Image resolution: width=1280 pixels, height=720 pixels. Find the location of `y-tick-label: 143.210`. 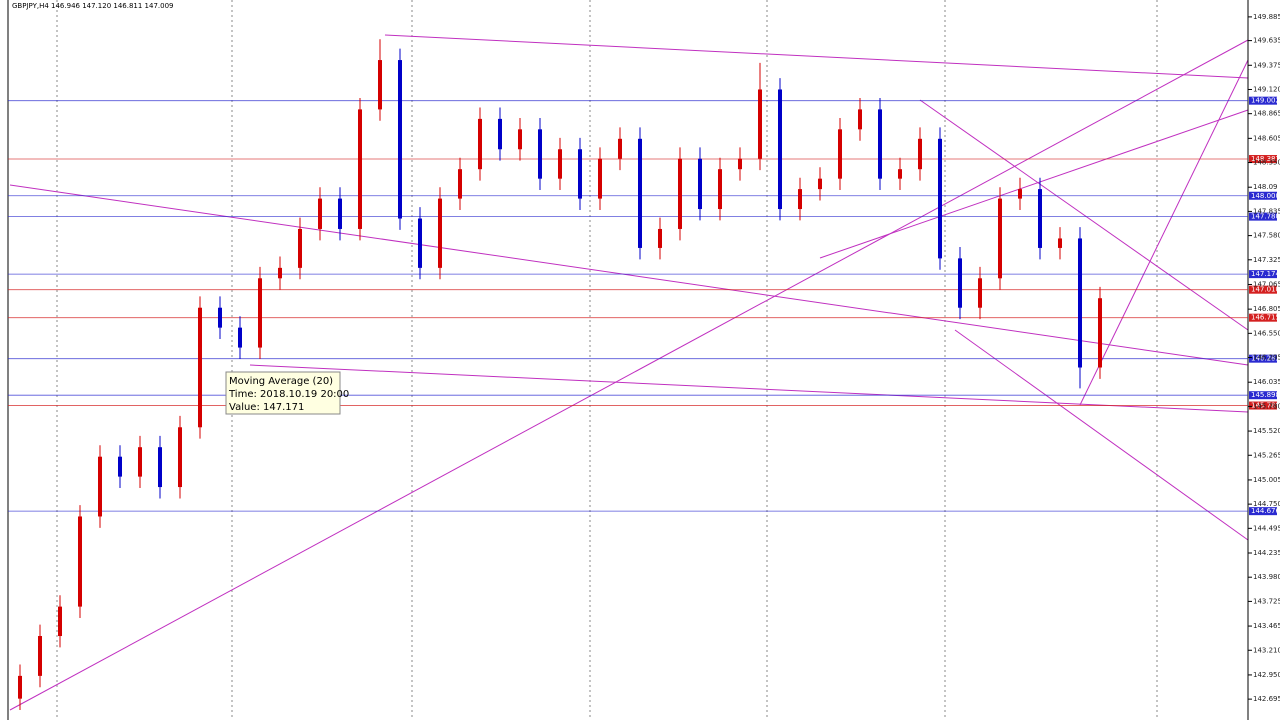

y-tick-label: 143.210 is located at coordinates (1266, 650).